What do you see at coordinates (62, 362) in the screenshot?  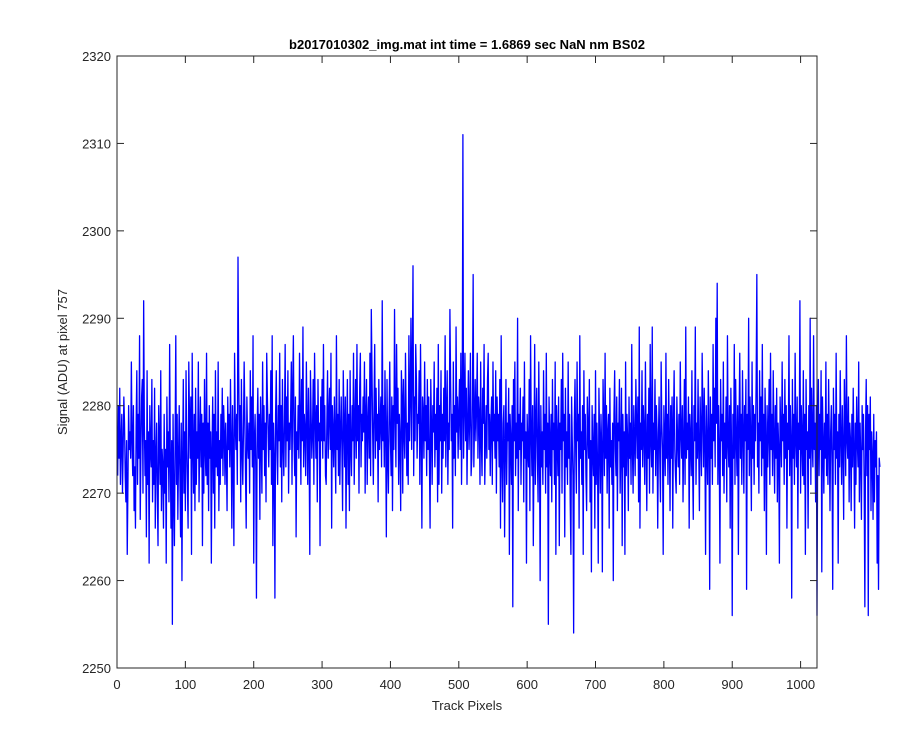 I see `y-axis-label: Signal (ADU) at pixel 757` at bounding box center [62, 362].